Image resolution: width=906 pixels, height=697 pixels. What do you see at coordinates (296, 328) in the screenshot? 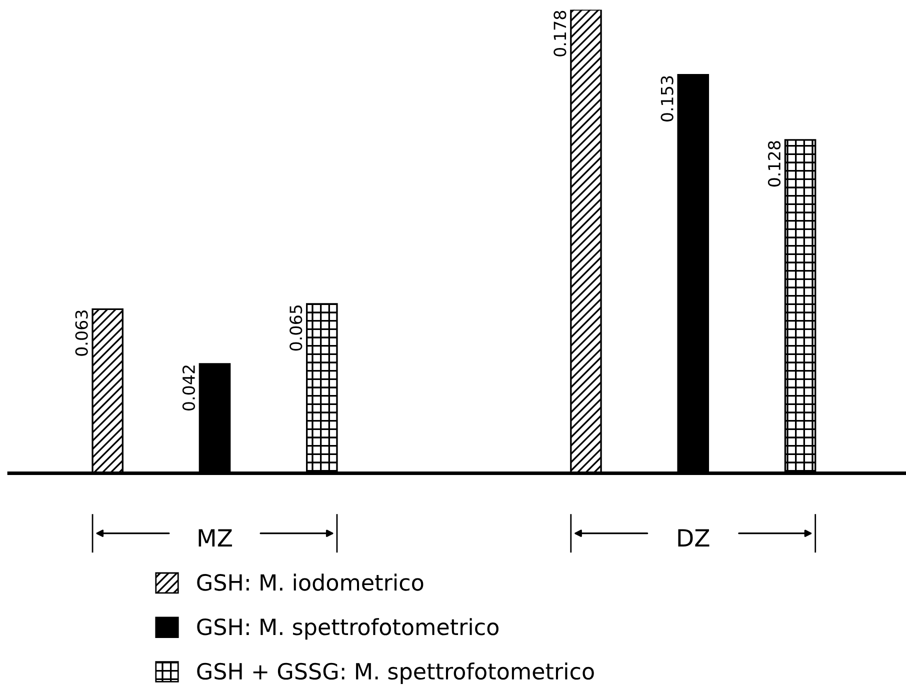
I see `data-label: 0.065` at bounding box center [296, 328].